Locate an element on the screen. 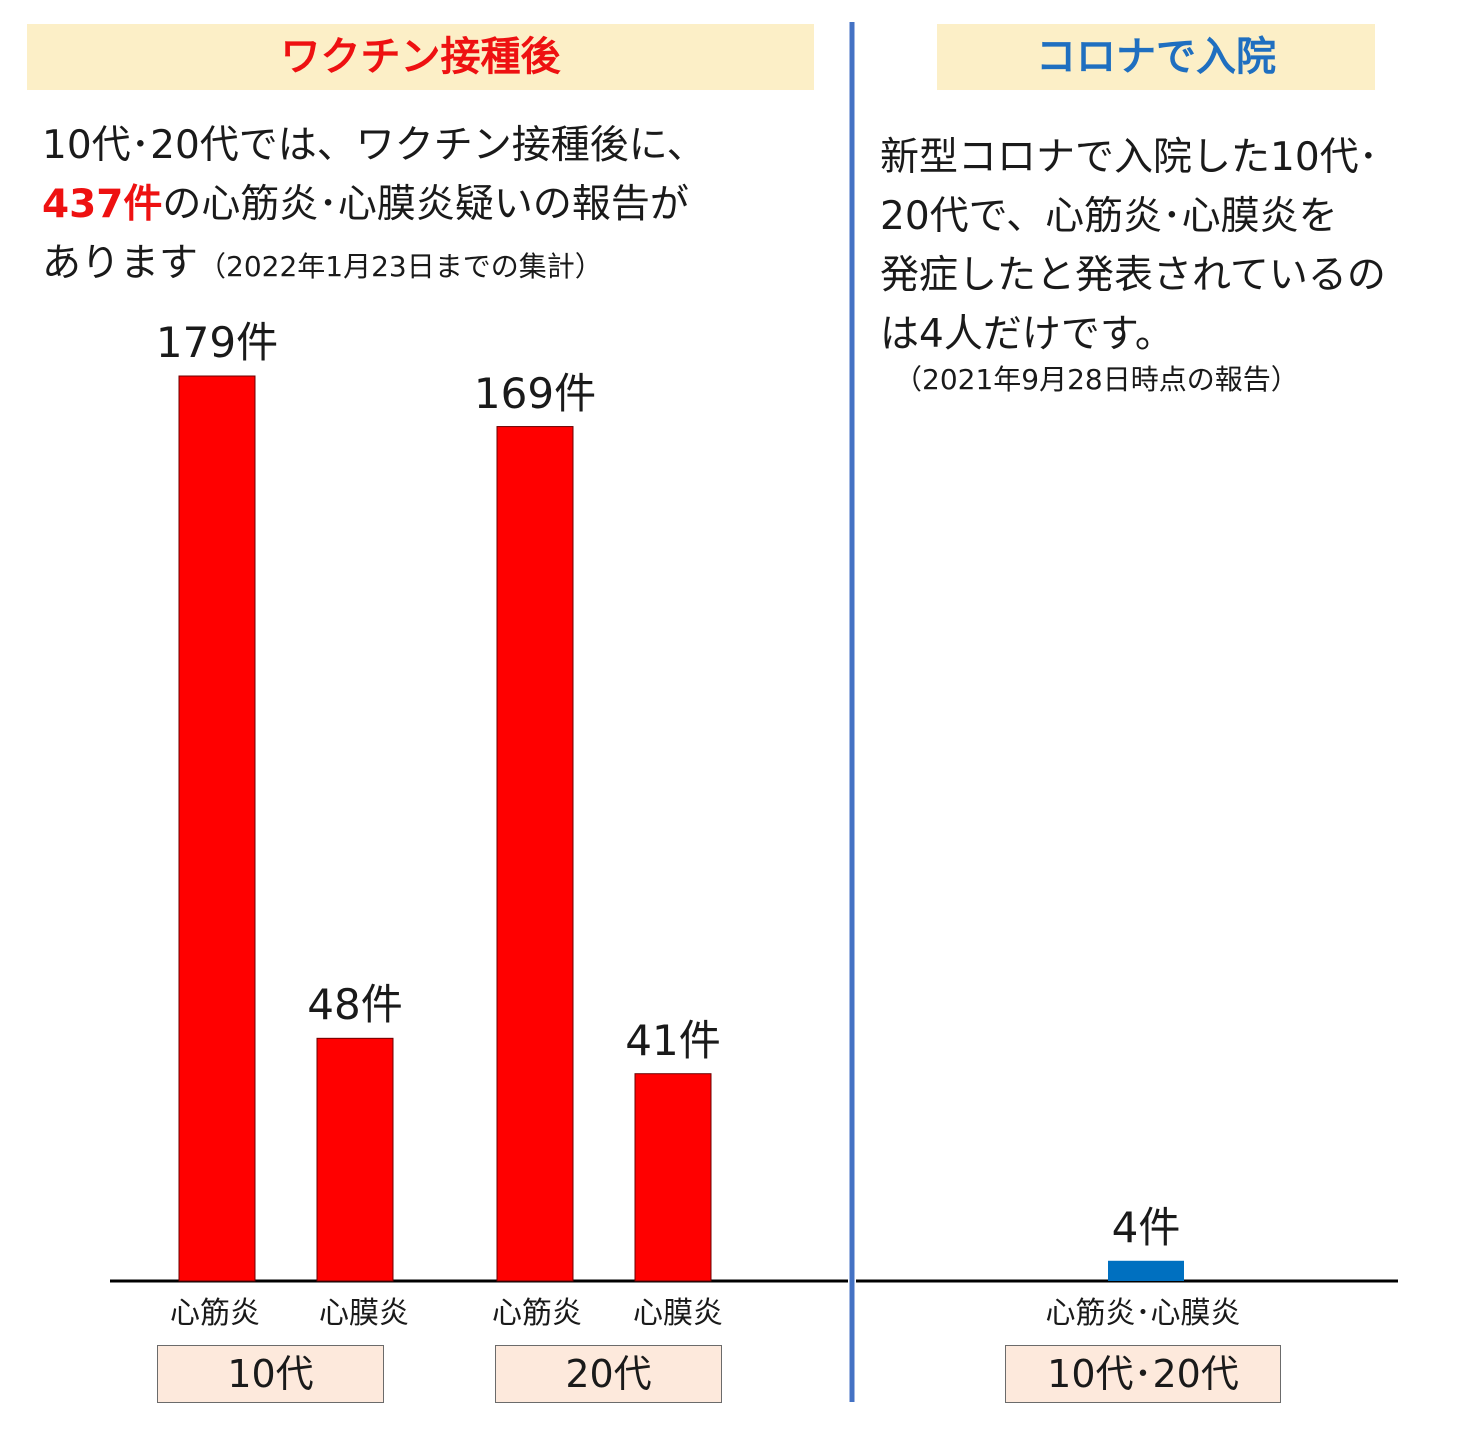 The image size is (1459, 1436). group-label-10s-20s: 10代･20代 is located at coordinates (1143, 1374).